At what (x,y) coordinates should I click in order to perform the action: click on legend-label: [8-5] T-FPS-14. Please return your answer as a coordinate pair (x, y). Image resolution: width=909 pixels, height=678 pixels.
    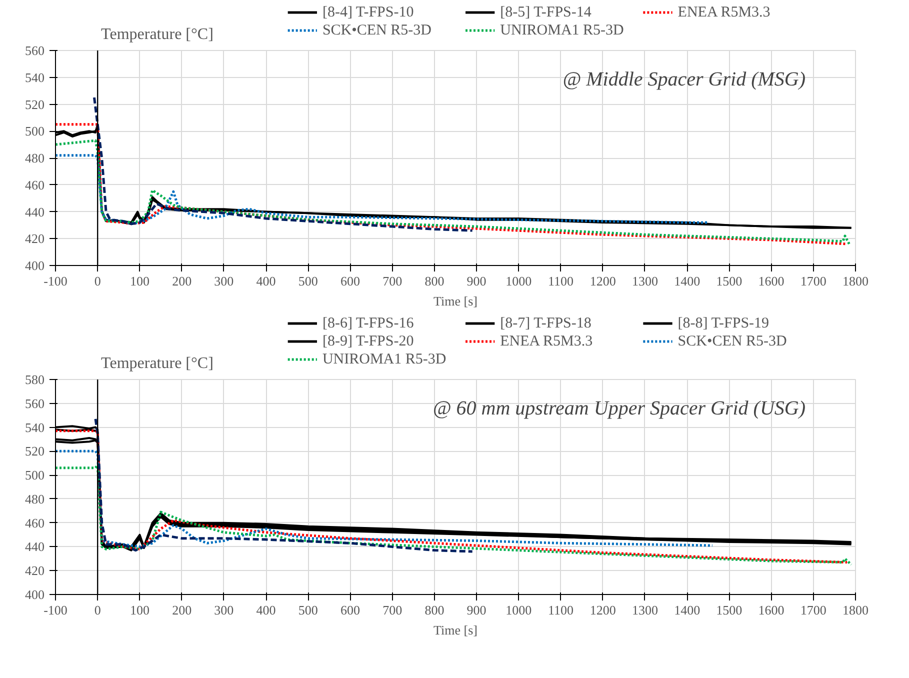
    Looking at the image, I should click on (546, 12).